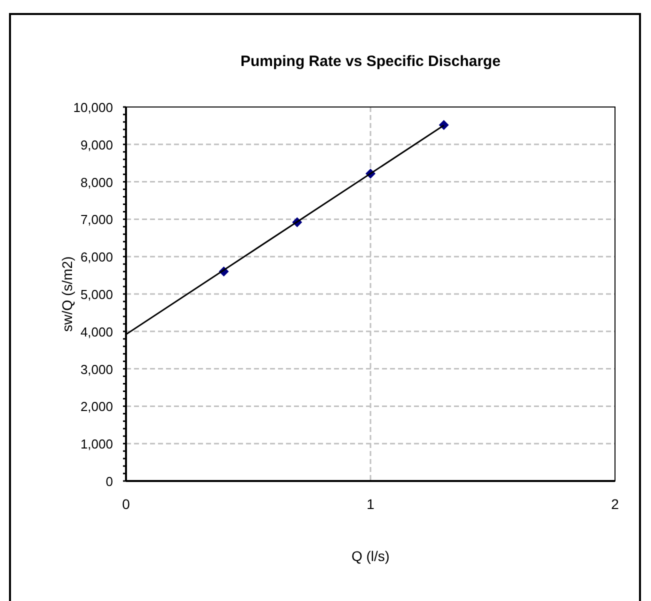 The width and height of the screenshot is (651, 601). I want to click on y-tick-label: 8,000, so click(96, 182).